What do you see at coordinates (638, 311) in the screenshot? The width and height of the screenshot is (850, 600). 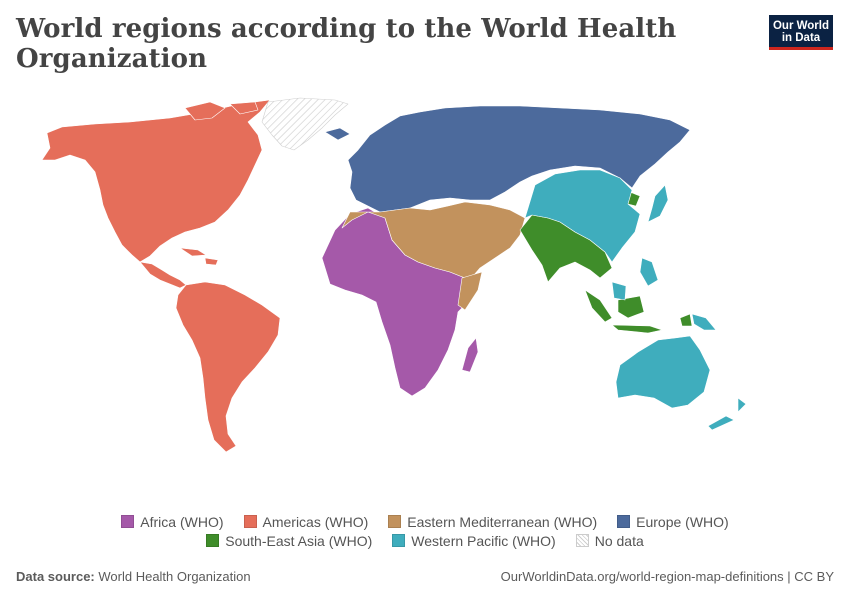 I see `map-region-south-east-asia-islands` at bounding box center [638, 311].